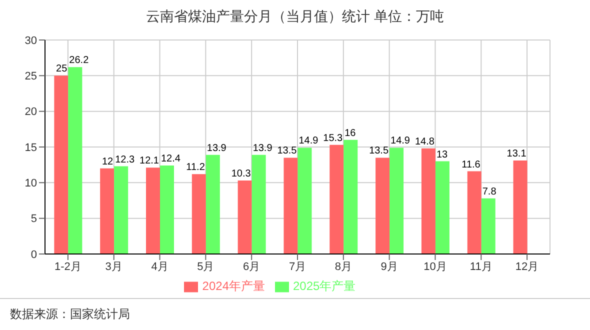 This screenshot has width=590, height=330. I want to click on data-label: 10.3, so click(241, 174).